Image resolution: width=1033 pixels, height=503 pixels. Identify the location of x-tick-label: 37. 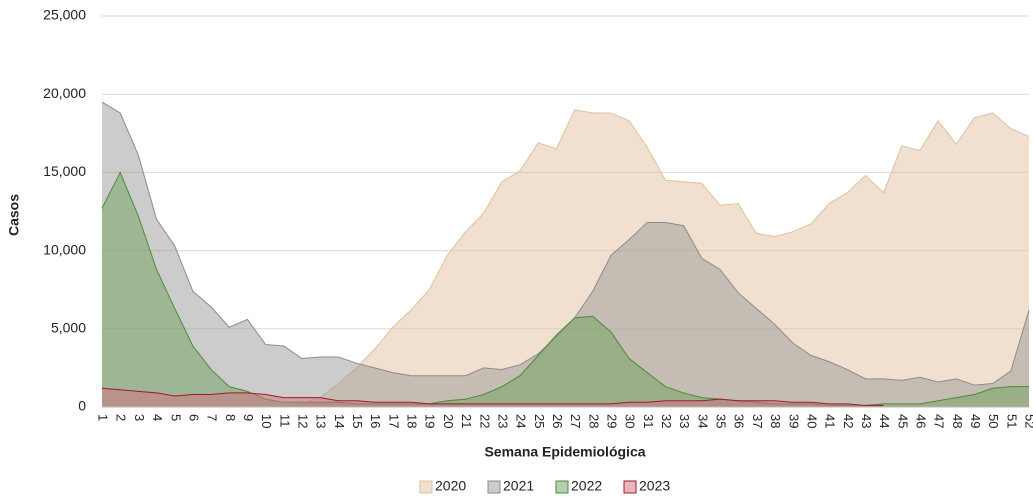
(757, 421).